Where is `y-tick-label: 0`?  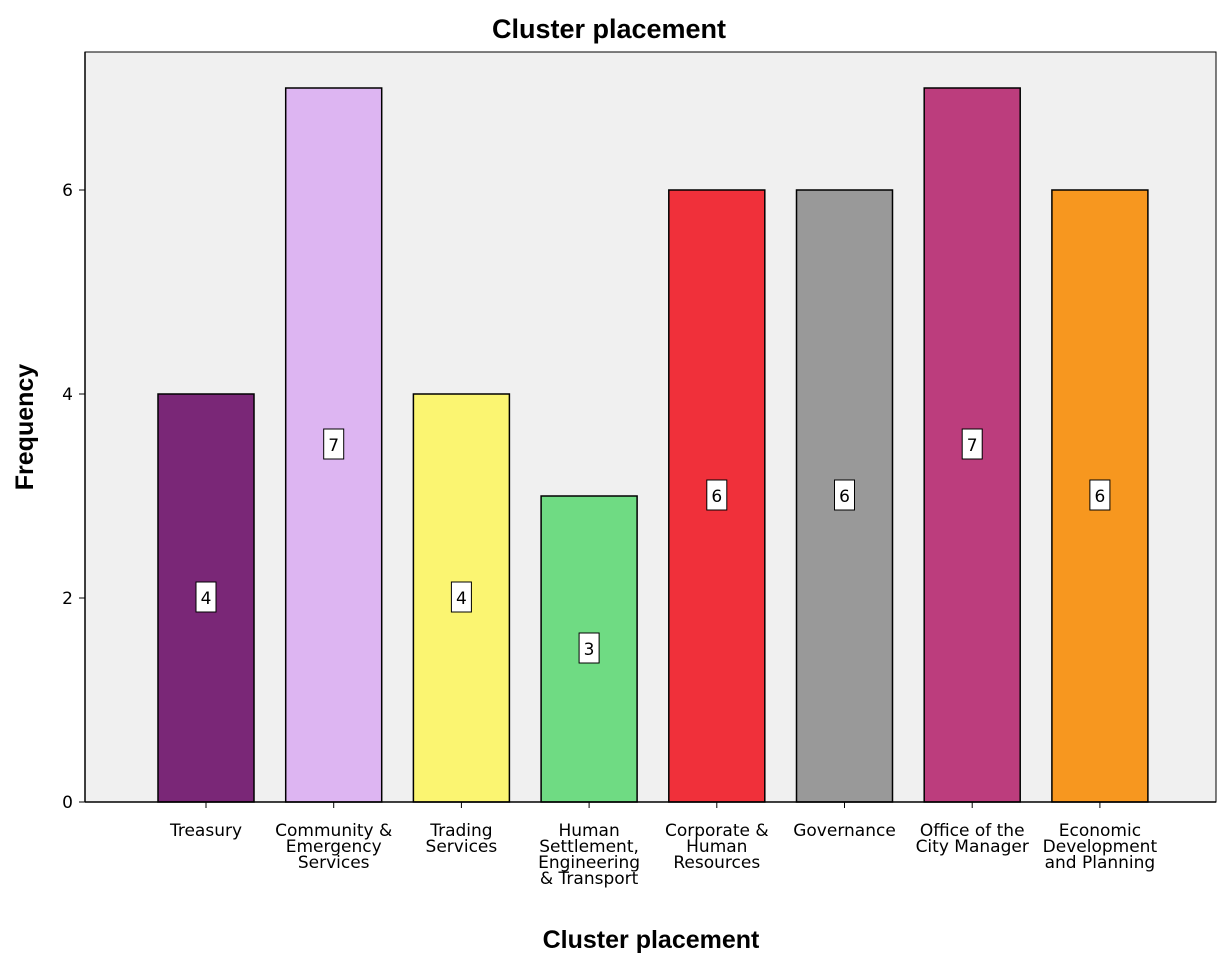 y-tick-label: 0 is located at coordinates (67, 803).